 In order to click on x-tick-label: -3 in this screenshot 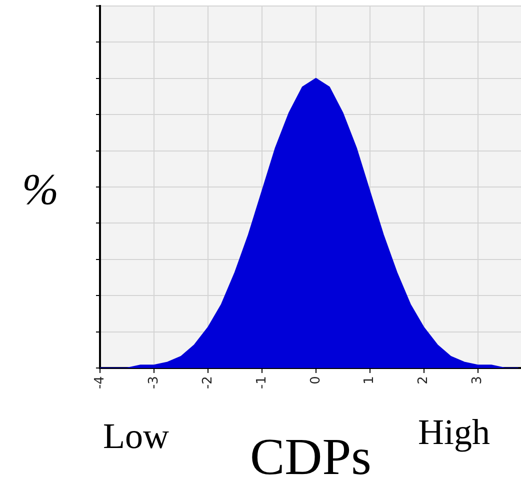, I will do `click(154, 383)`.